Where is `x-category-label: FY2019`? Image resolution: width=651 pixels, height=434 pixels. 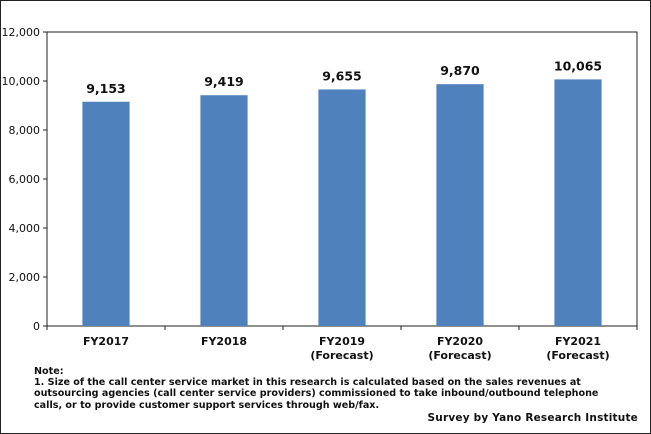 x-category-label: FY2019 is located at coordinates (342, 341).